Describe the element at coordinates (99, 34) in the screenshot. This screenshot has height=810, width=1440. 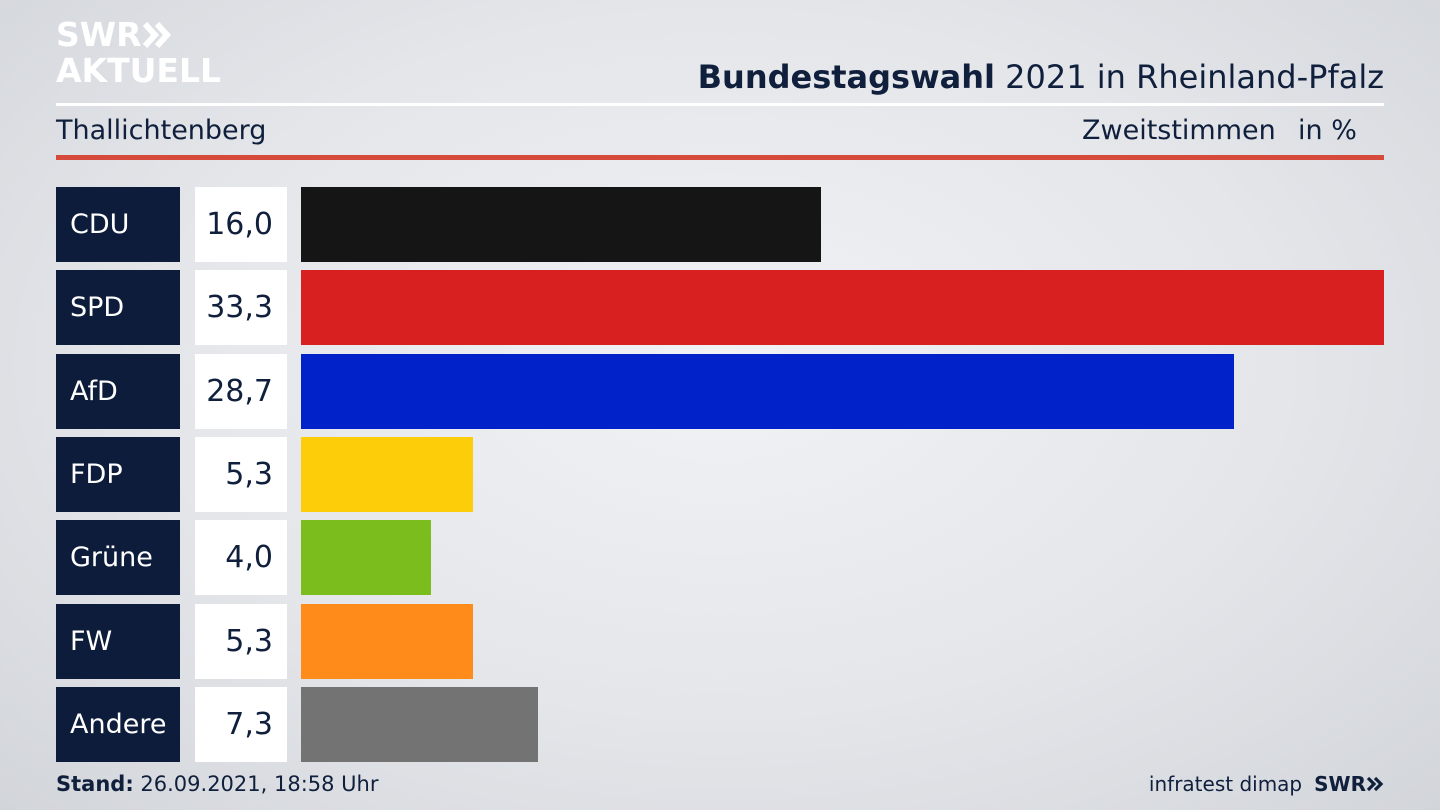
I see `logo-line-1: SWR` at that location.